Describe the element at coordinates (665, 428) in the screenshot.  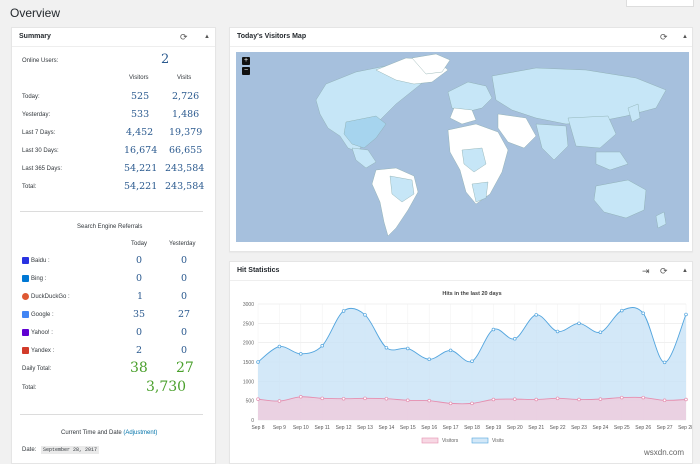
I see `x-tick-label: Sep 27` at that location.